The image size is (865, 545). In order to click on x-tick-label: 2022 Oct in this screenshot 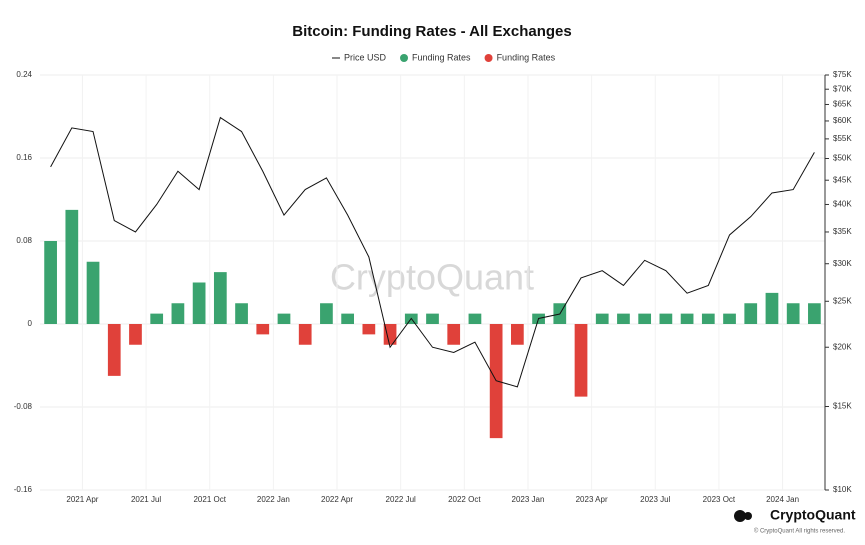, I will do `click(464, 499)`.